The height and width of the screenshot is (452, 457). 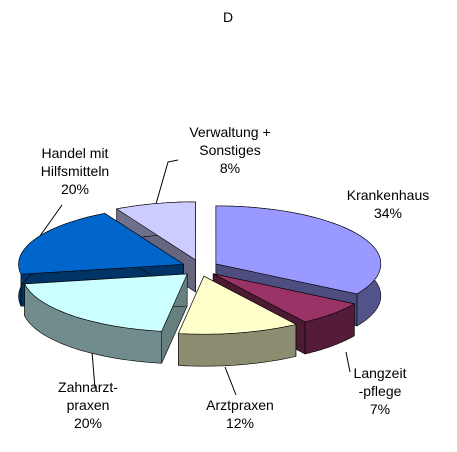 What do you see at coordinates (240, 405) in the screenshot?
I see `category-label: Arztpraxen` at bounding box center [240, 405].